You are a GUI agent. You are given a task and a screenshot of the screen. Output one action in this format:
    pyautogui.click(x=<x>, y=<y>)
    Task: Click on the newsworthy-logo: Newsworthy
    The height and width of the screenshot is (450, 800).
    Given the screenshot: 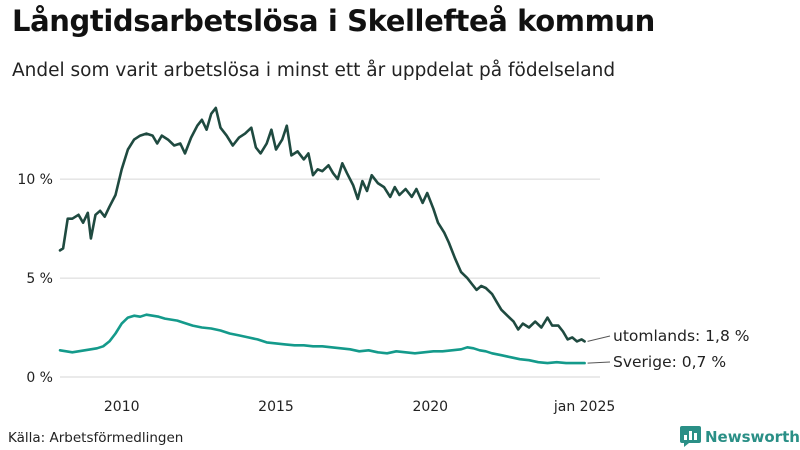 What is the action you would take?
    pyautogui.click(x=740, y=436)
    